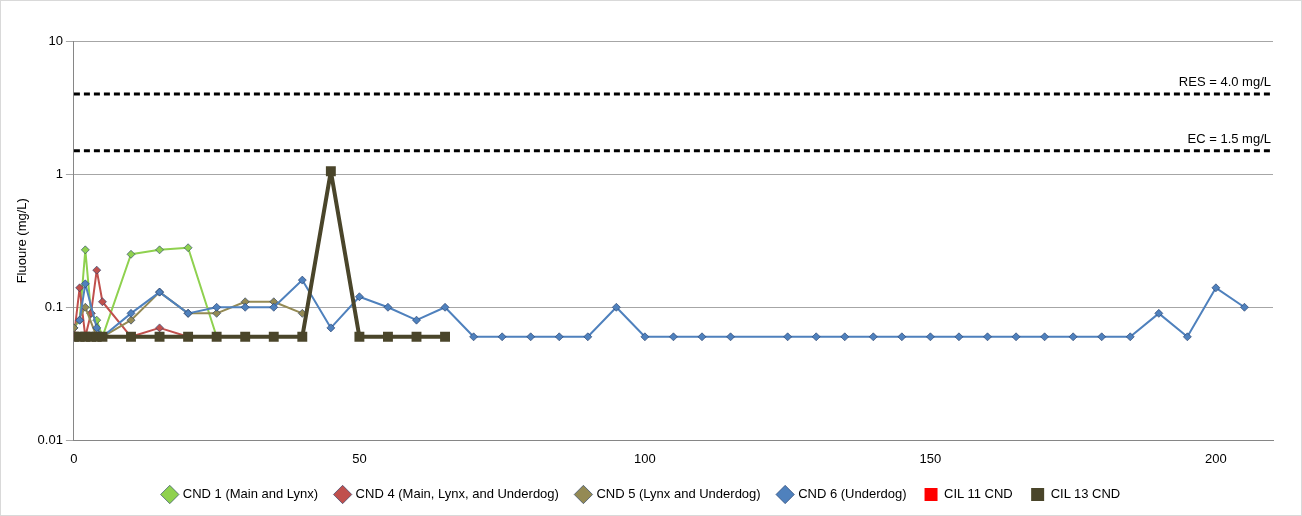 The height and width of the screenshot is (516, 1302). I want to click on x-tick-label: 0, so click(74, 458).